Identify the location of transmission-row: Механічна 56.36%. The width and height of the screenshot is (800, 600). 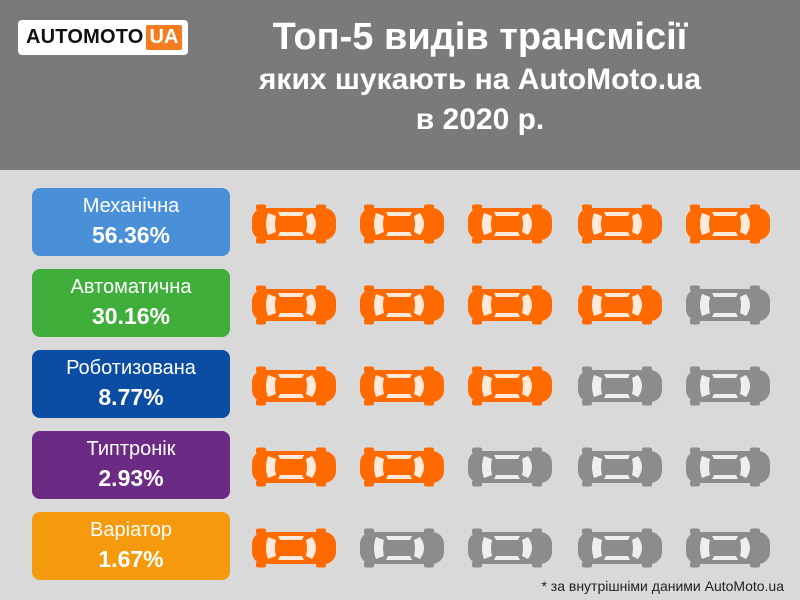
(402, 222).